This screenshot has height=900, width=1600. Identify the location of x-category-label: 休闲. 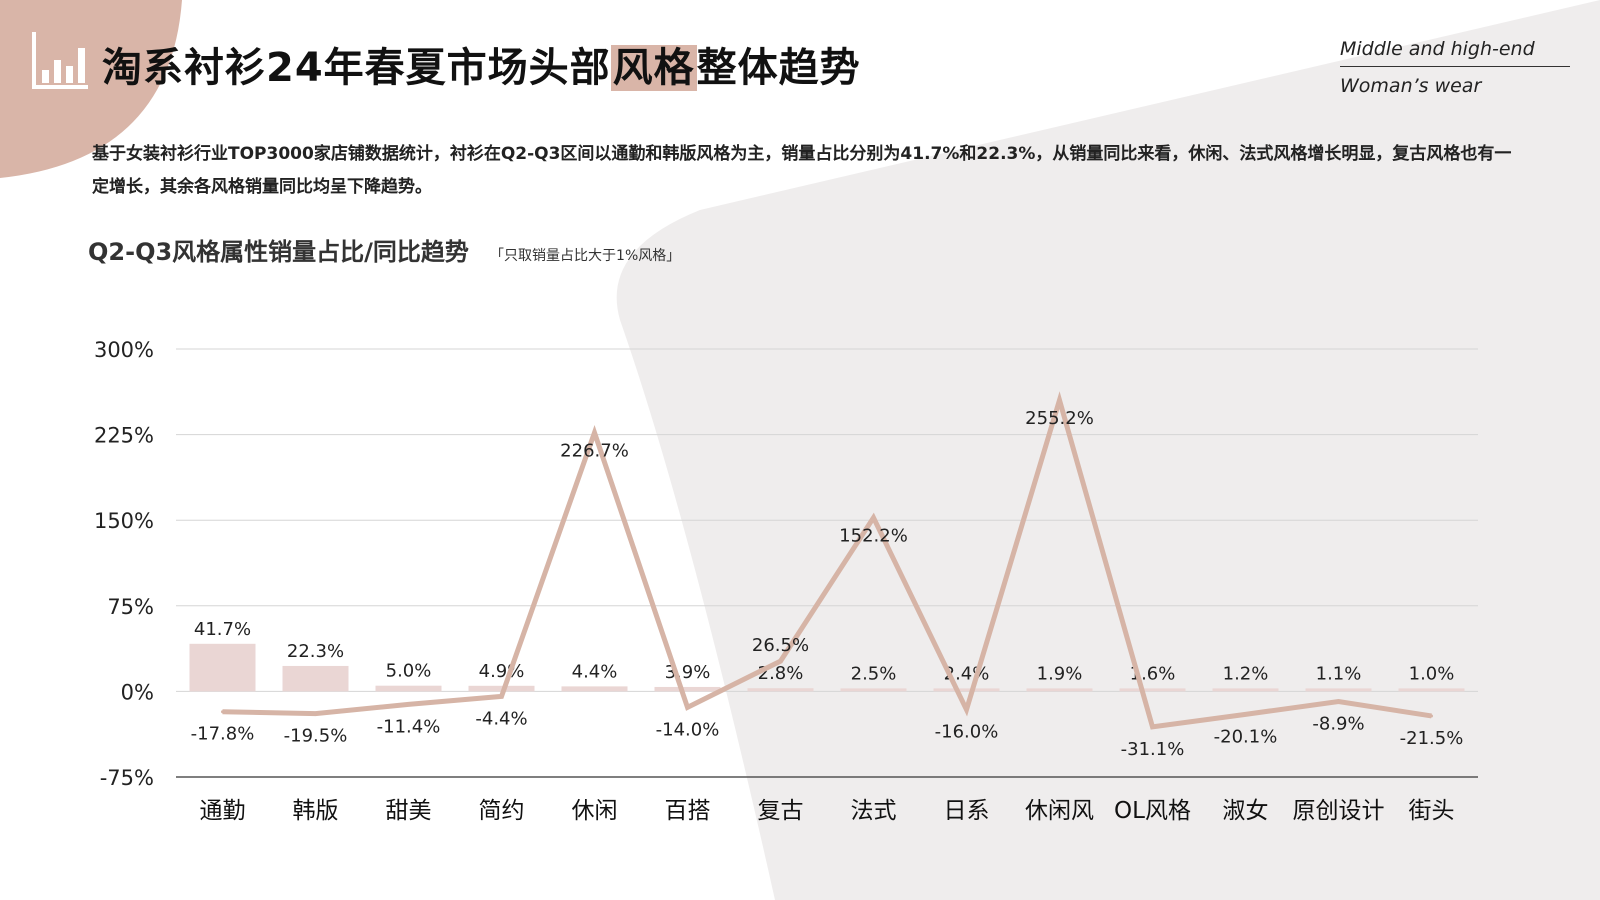
(595, 811).